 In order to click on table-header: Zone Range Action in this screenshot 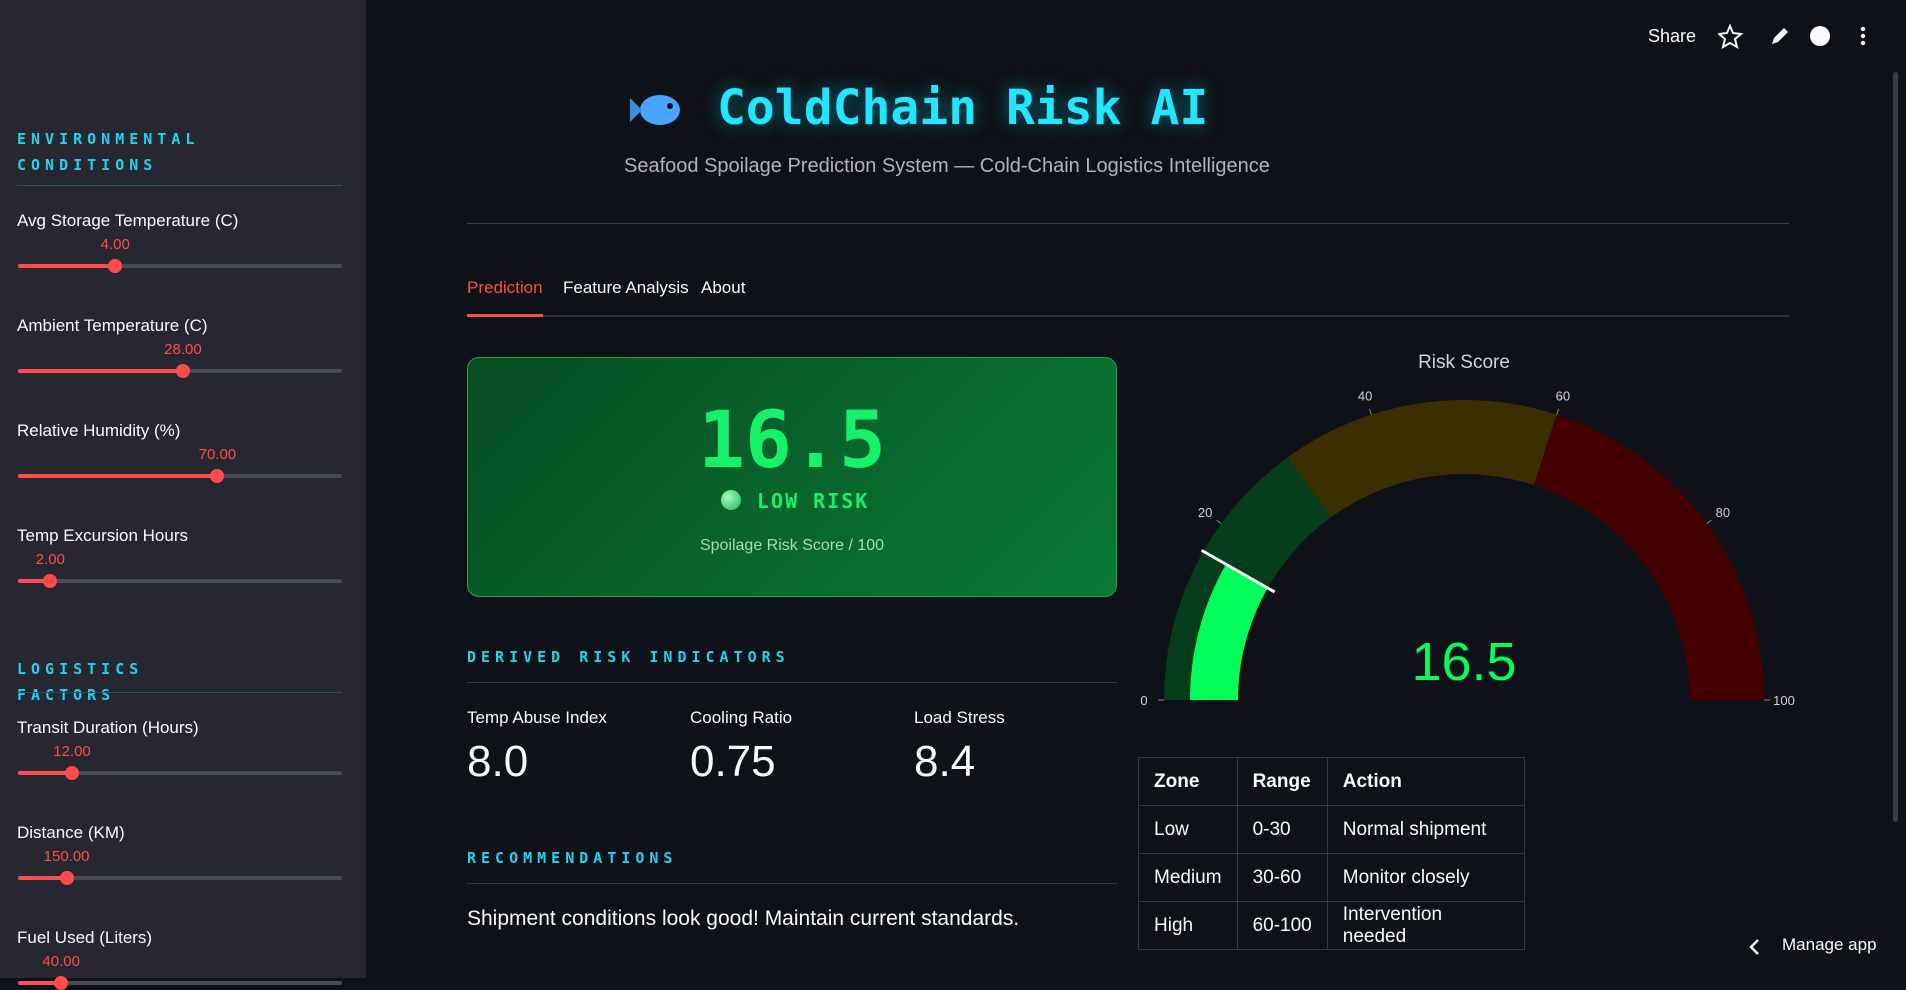, I will do `click(1331, 781)`.